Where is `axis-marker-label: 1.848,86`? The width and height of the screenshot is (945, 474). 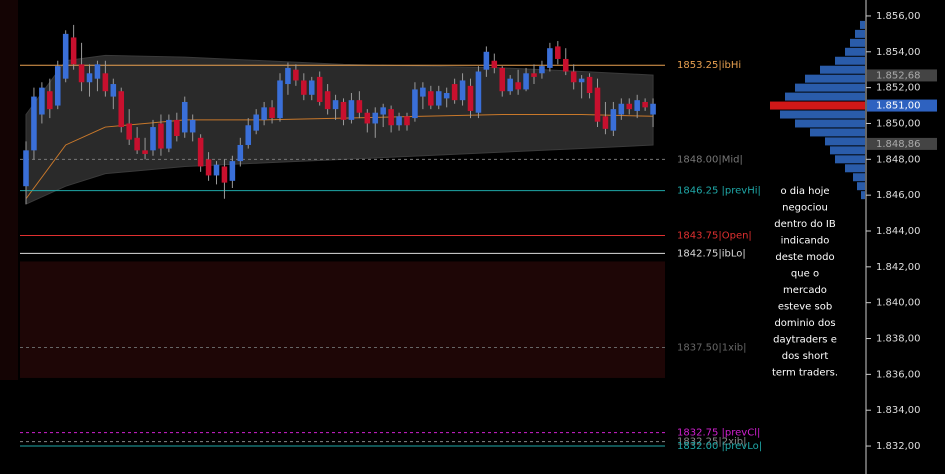
axis-marker-label: 1.848,86 is located at coordinates (898, 144).